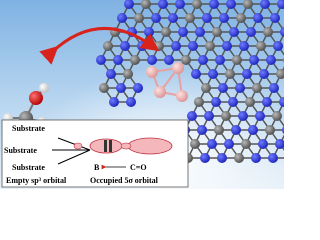  Describe the element at coordinates (97, 167) in the screenshot. I see `boron-label: B` at that location.